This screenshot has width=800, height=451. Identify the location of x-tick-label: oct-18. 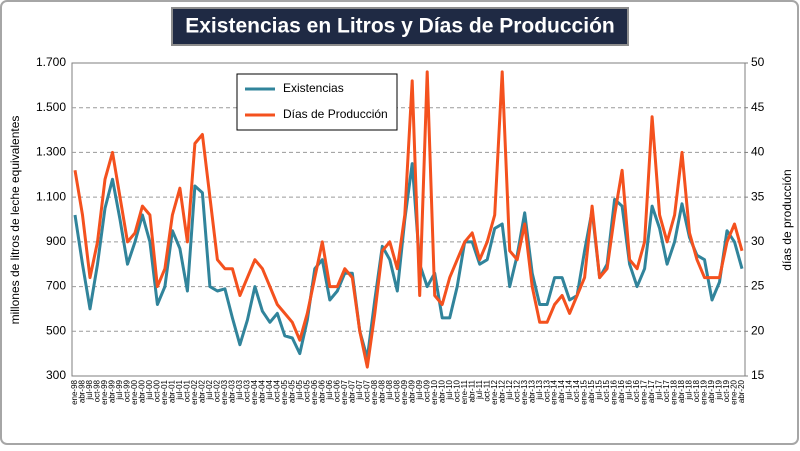
(696, 390).